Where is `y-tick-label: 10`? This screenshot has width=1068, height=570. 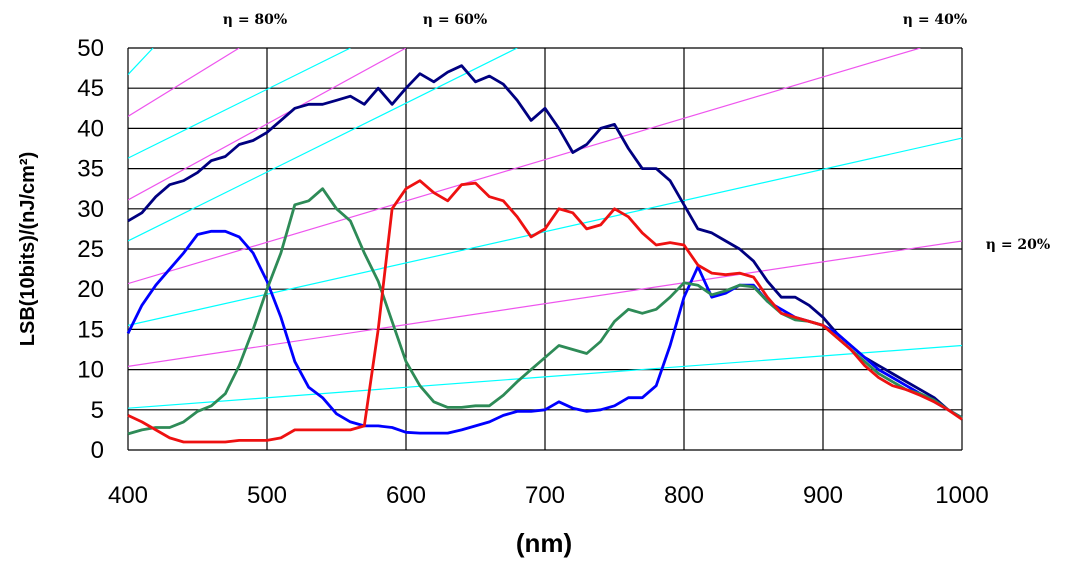 y-tick-label: 10 is located at coordinates (90, 370).